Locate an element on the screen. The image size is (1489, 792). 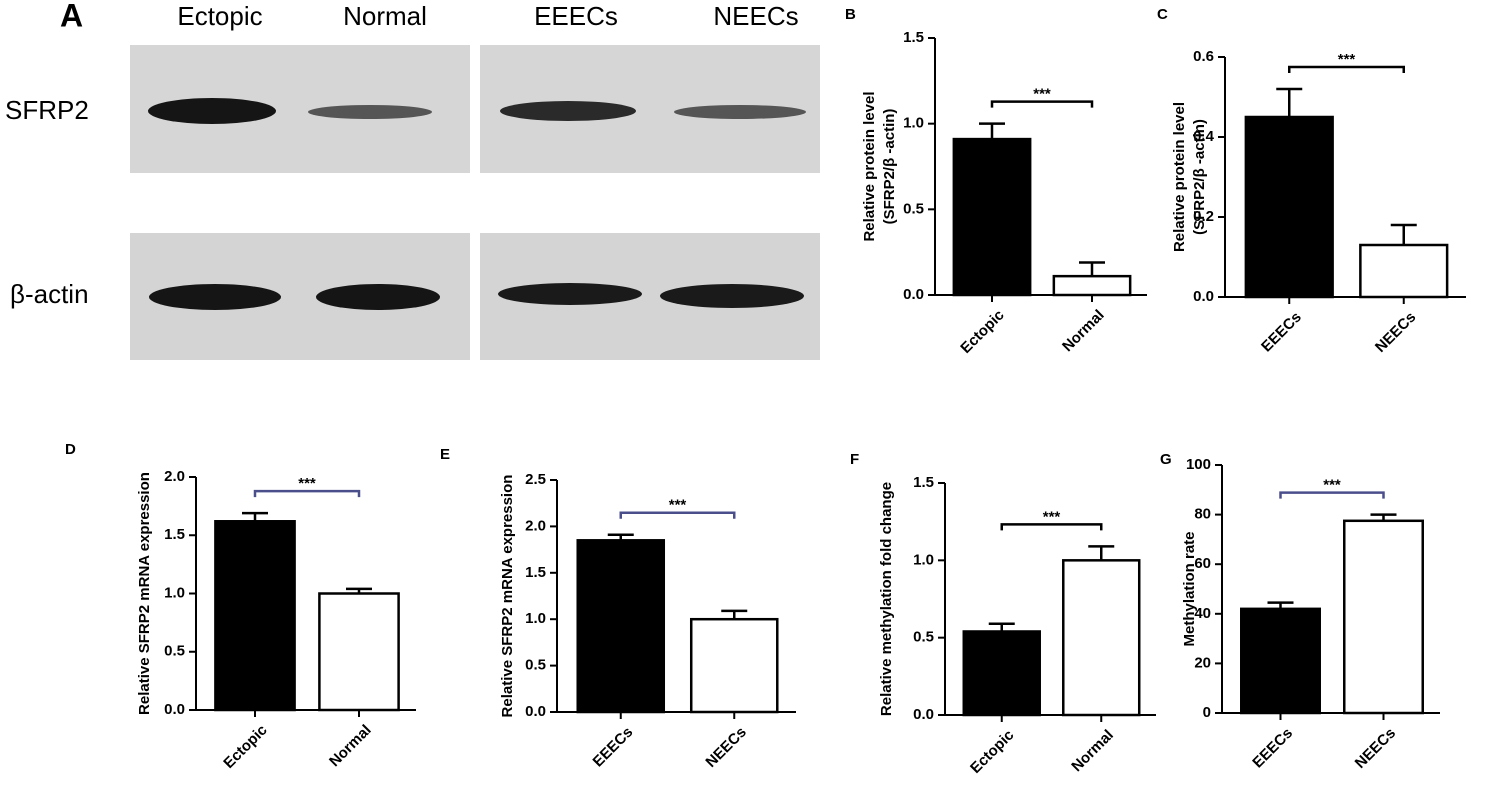
y-tick-label: 40 is located at coordinates (1202, 613).